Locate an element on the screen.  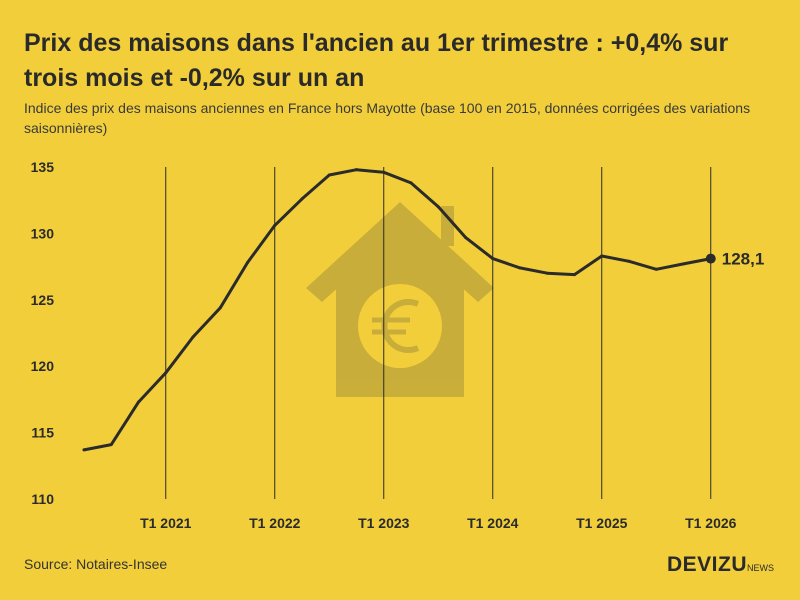
y-tick-label: 130 is located at coordinates (43, 233).